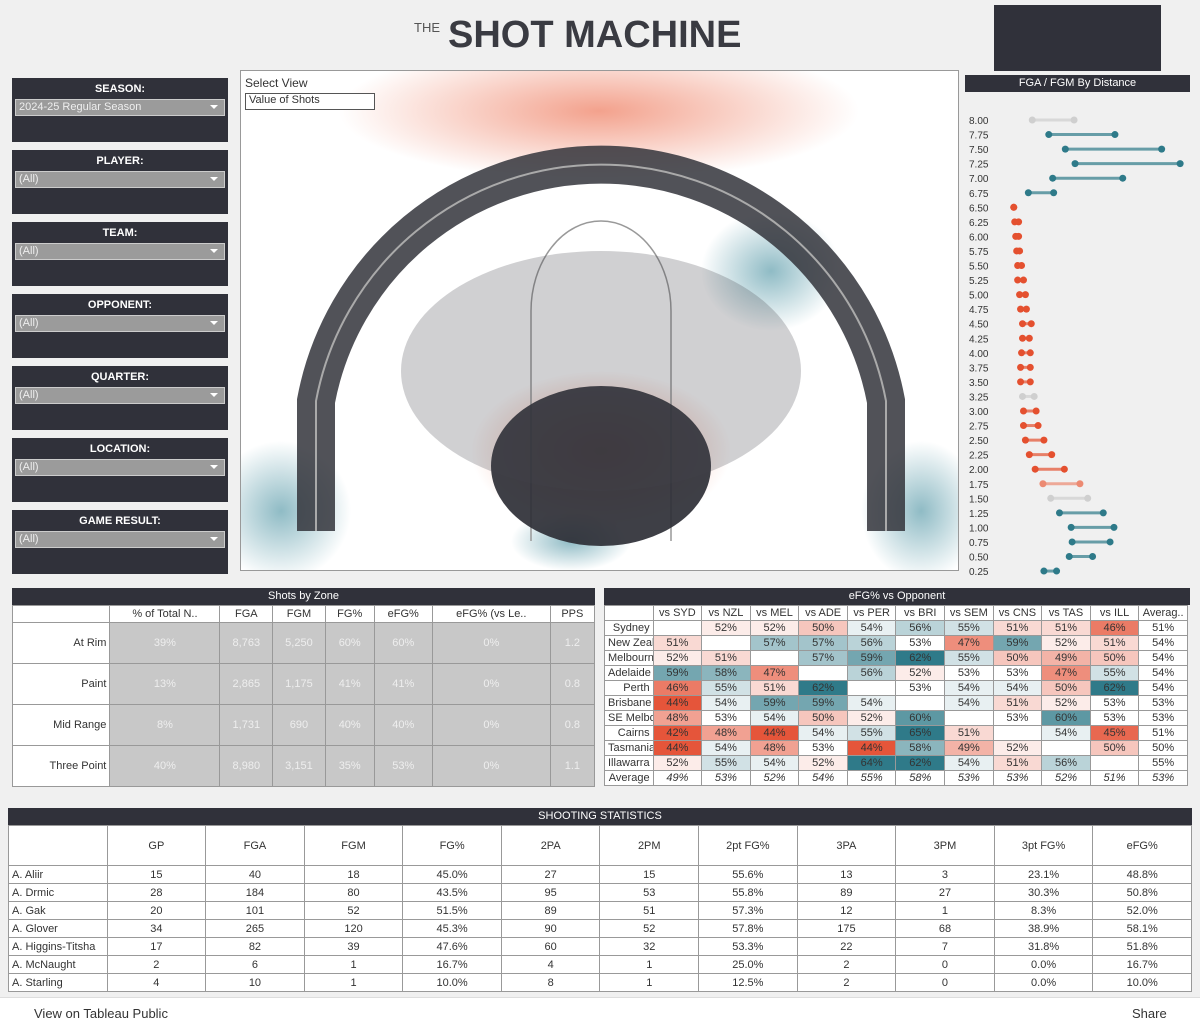 This screenshot has height=1028, width=1200. Describe the element at coordinates (353, 892) in the screenshot. I see `cell: 80` at that location.